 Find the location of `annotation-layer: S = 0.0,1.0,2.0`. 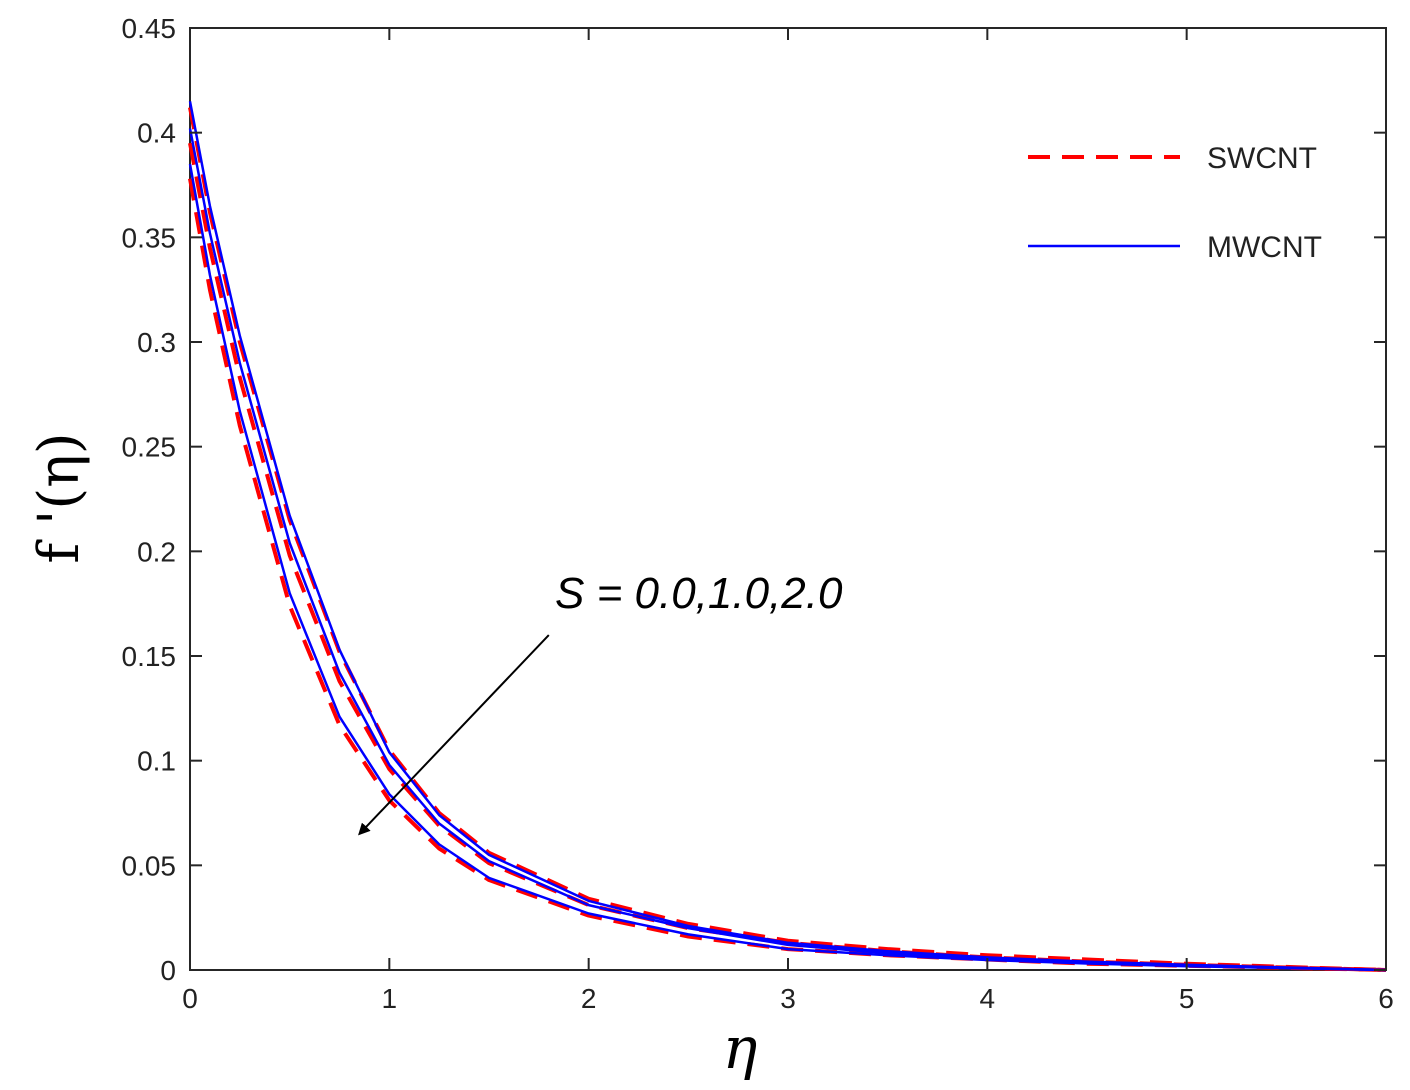

annotation-layer: S = 0.0,1.0,2.0 is located at coordinates (600, 702).